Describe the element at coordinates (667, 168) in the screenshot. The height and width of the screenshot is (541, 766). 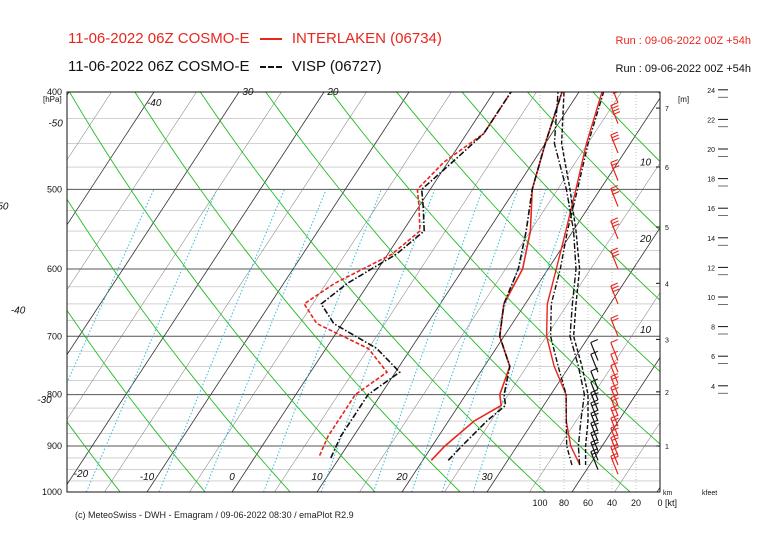
I see `height-tick-label: 6` at that location.